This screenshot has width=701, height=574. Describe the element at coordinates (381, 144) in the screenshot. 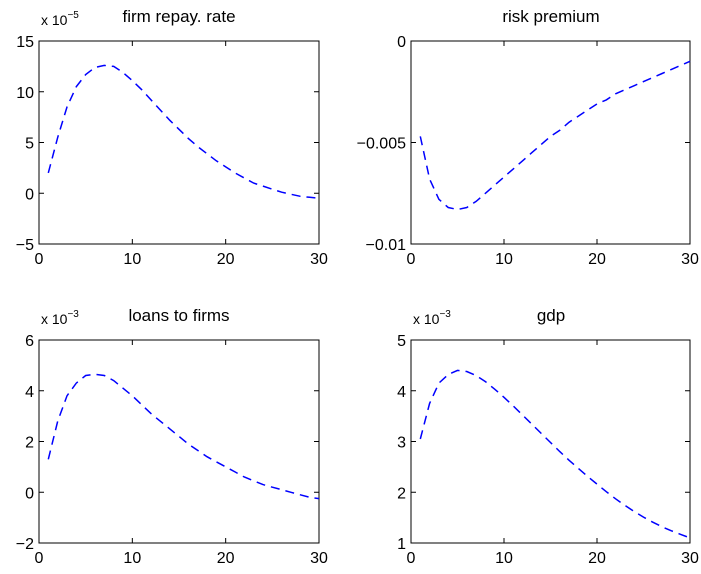

I see `y-tick-label: −0.005` at that location.